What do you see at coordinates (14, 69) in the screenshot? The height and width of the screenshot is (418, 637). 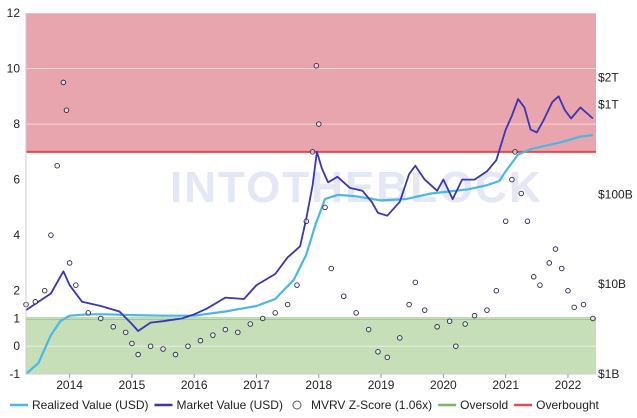 I see `y-tick-10: 10` at bounding box center [14, 69].